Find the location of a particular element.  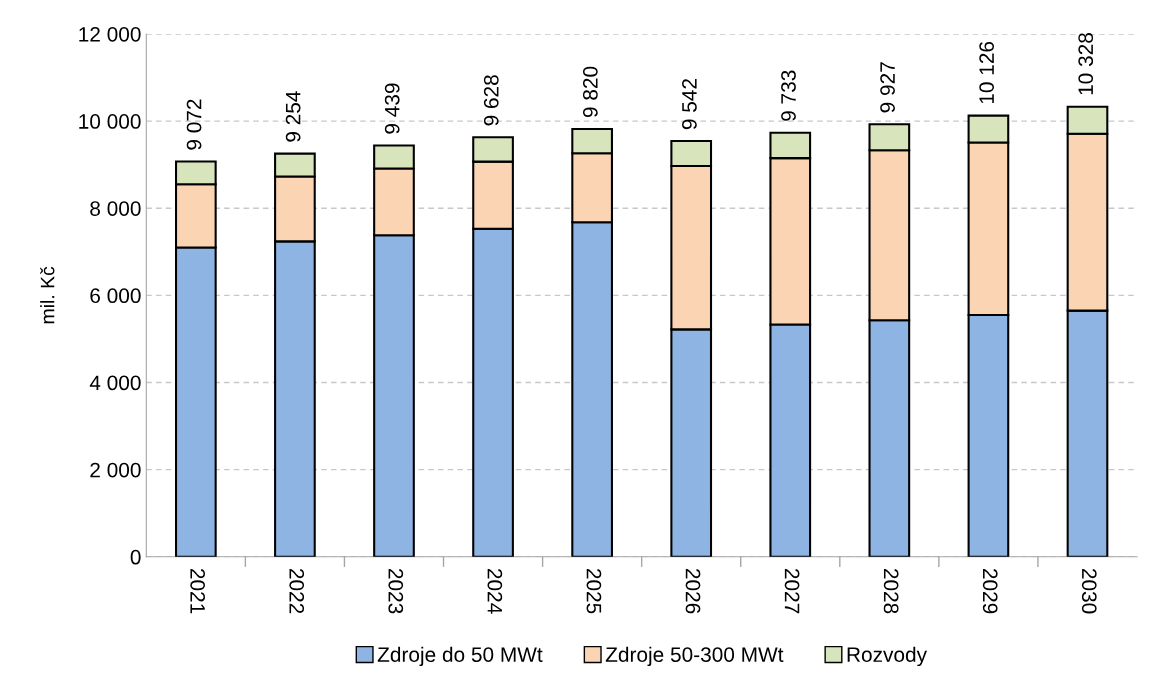

total-label: 9 733 is located at coordinates (788, 95).